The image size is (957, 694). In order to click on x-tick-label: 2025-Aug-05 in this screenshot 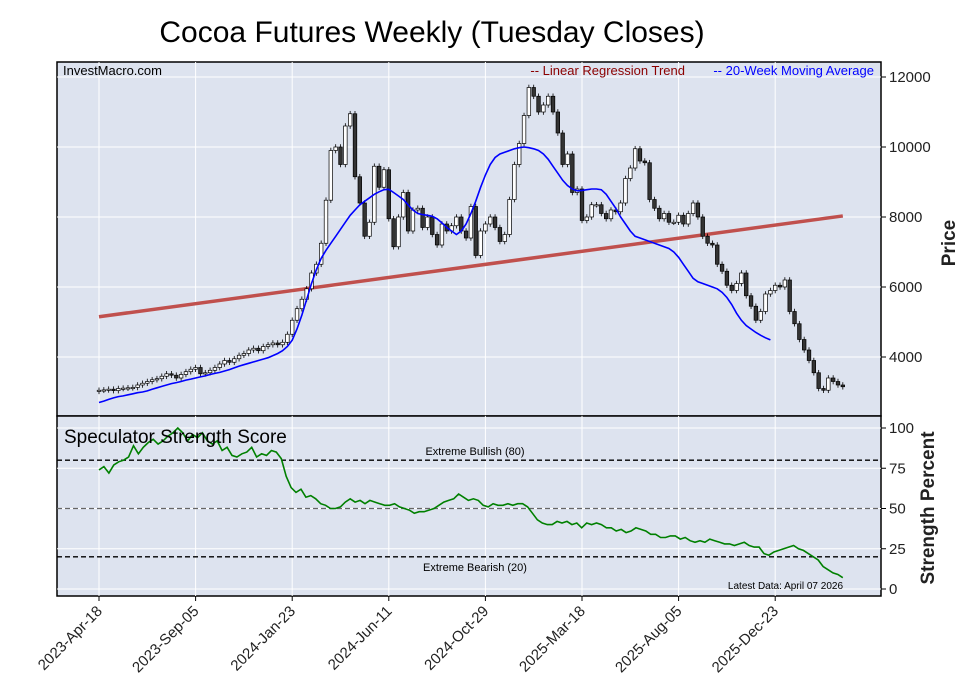, I will do `click(648, 639)`.